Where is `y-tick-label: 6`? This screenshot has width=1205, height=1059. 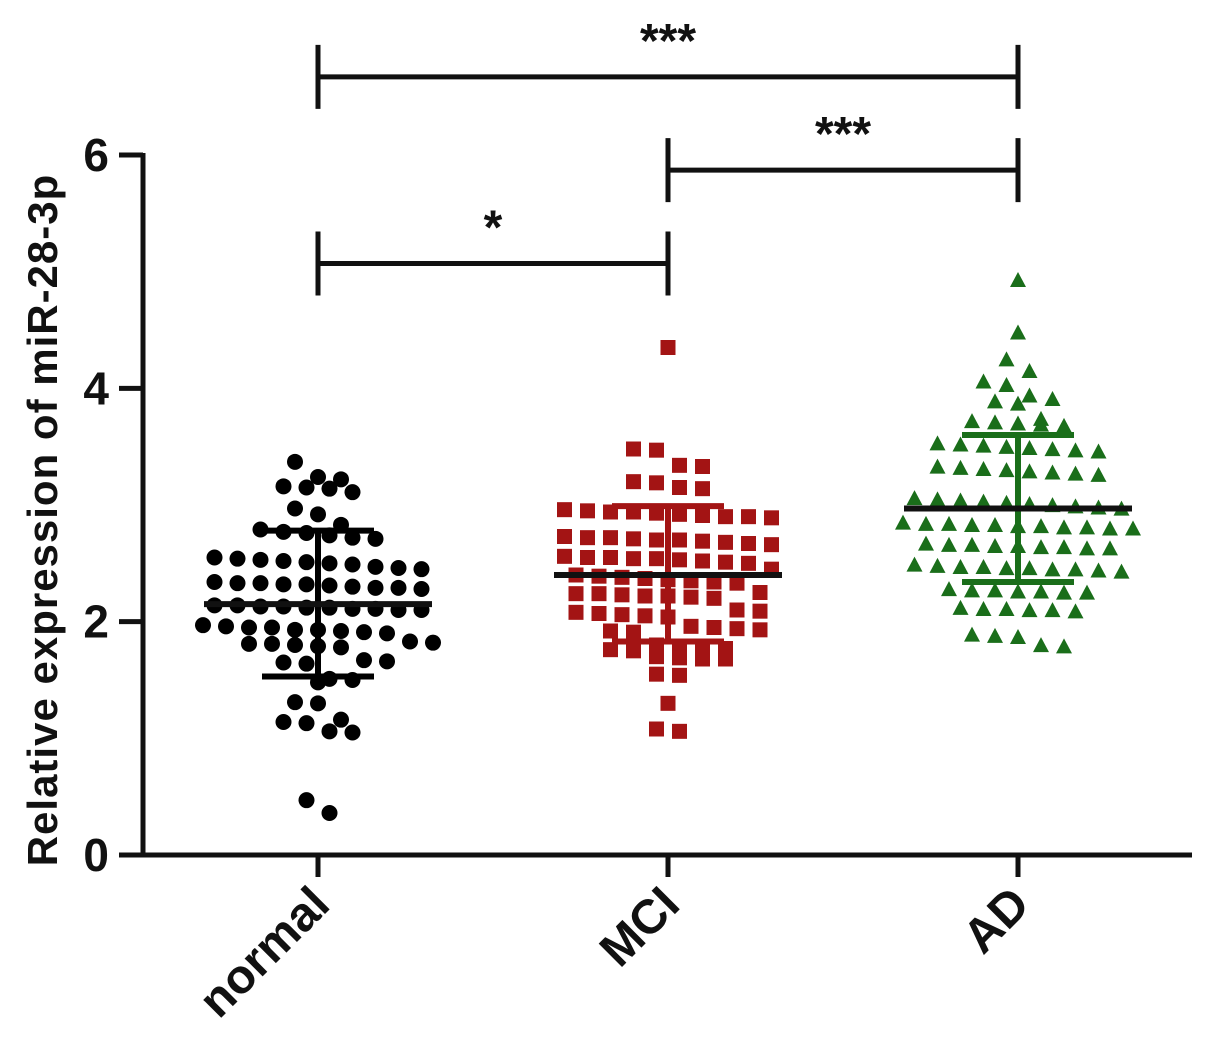 y-tick-label: 6 is located at coordinates (96, 155).